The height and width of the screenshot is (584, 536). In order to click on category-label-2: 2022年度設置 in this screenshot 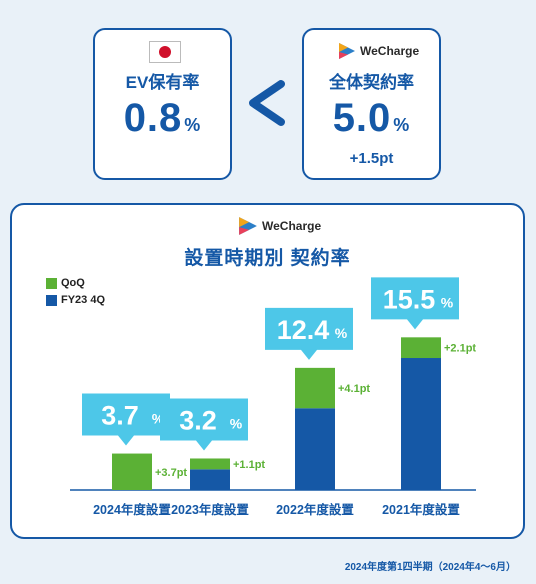, I will do `click(315, 509)`.